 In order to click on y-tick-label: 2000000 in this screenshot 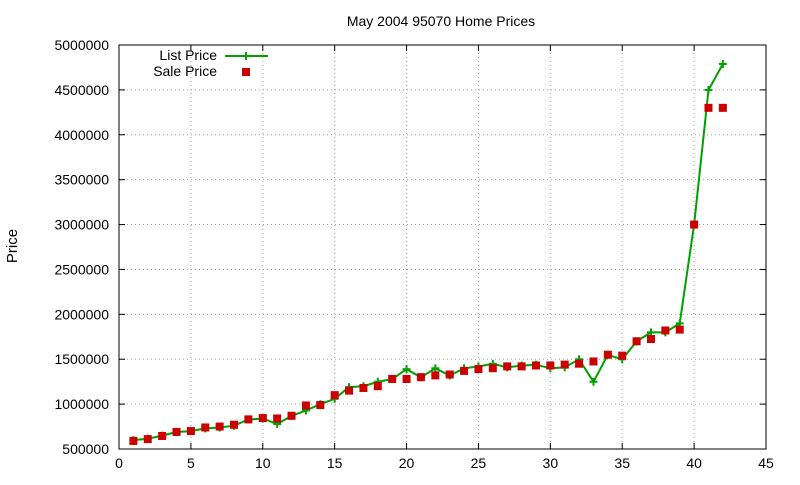, I will do `click(81, 314)`.